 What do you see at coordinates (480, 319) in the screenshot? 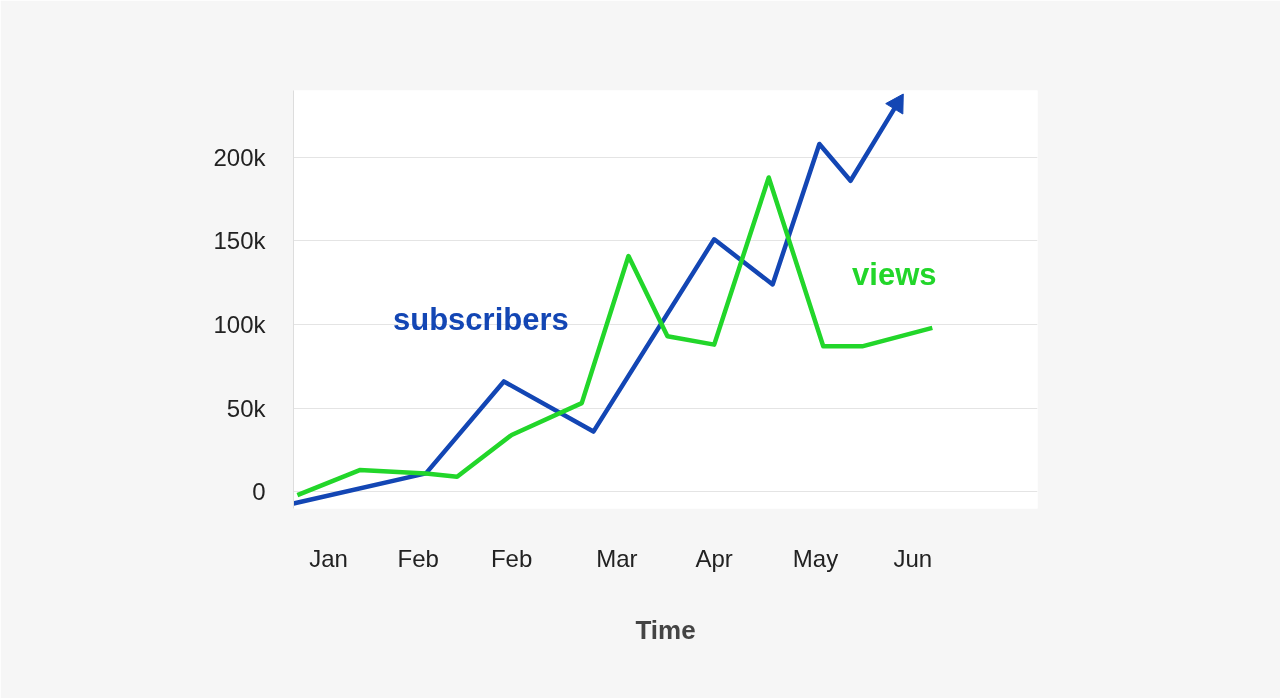
I see `text: subscribers` at bounding box center [480, 319].